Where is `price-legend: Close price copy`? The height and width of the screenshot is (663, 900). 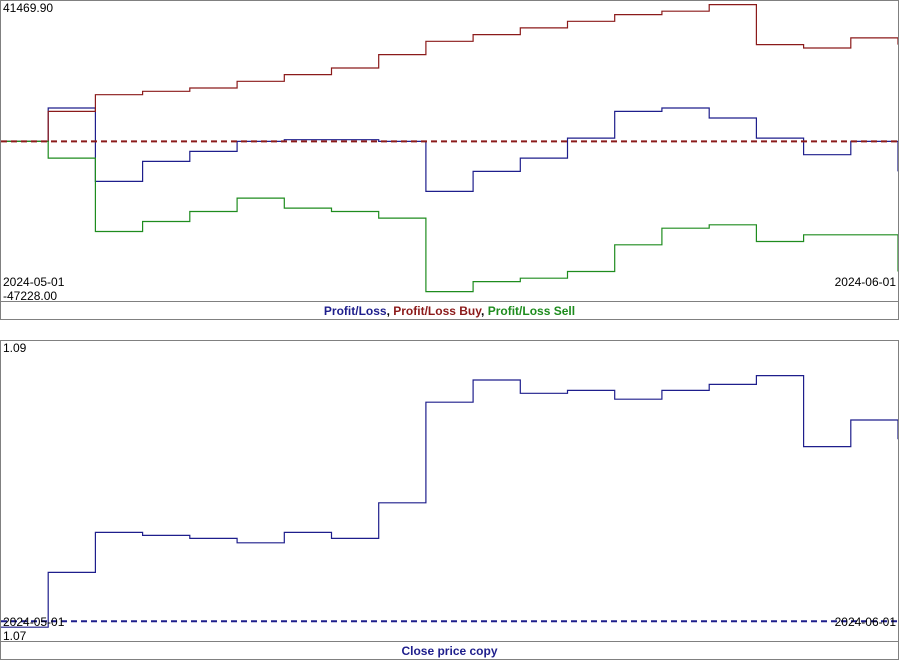
price-legend: Close price copy is located at coordinates (449, 651).